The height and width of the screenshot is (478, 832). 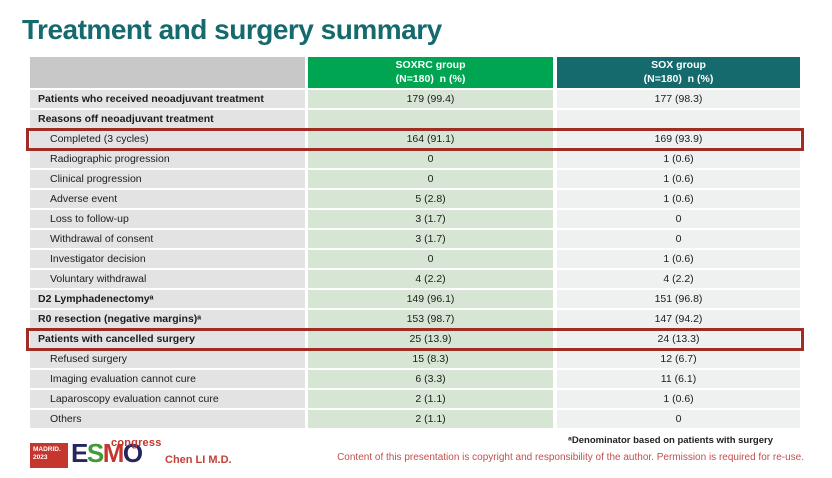 What do you see at coordinates (430, 119) in the screenshot?
I see `soxrc-value` at bounding box center [430, 119].